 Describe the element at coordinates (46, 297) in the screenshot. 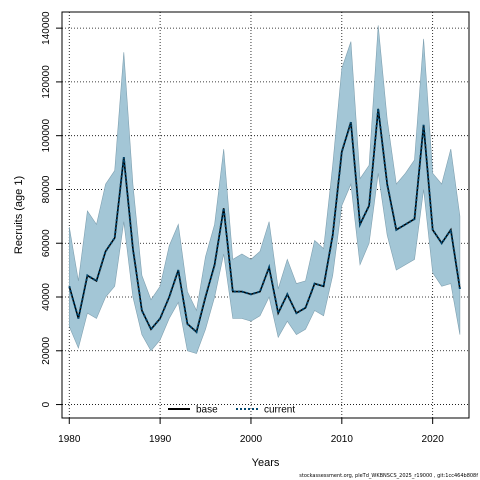

I see `y-tick-label-40000: 40000` at that location.